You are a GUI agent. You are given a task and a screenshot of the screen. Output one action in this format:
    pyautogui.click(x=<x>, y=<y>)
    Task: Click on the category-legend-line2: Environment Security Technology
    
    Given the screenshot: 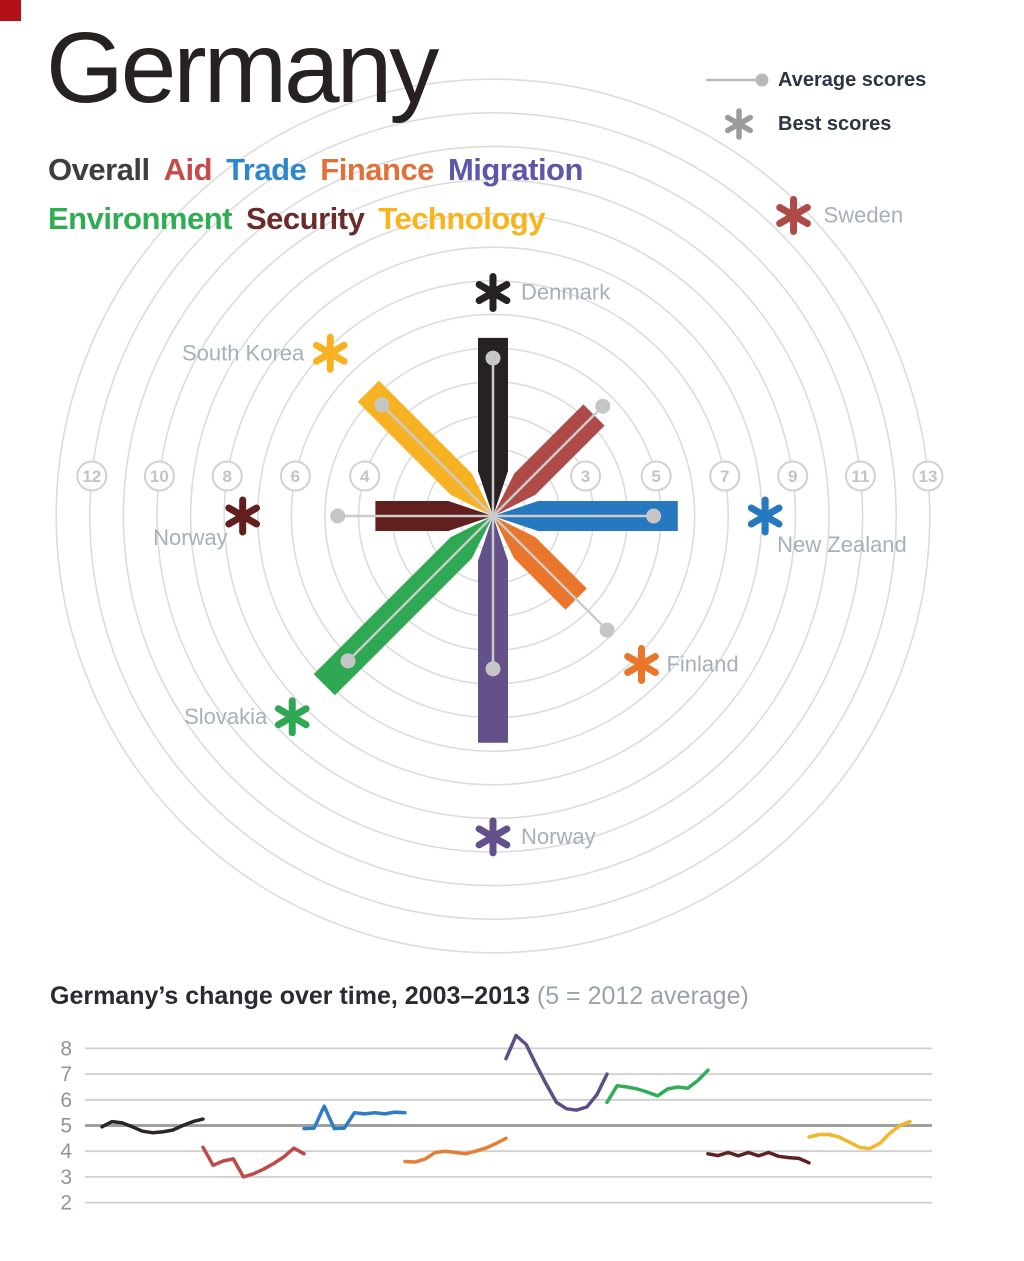 What is the action you would take?
    pyautogui.click(x=303, y=219)
    